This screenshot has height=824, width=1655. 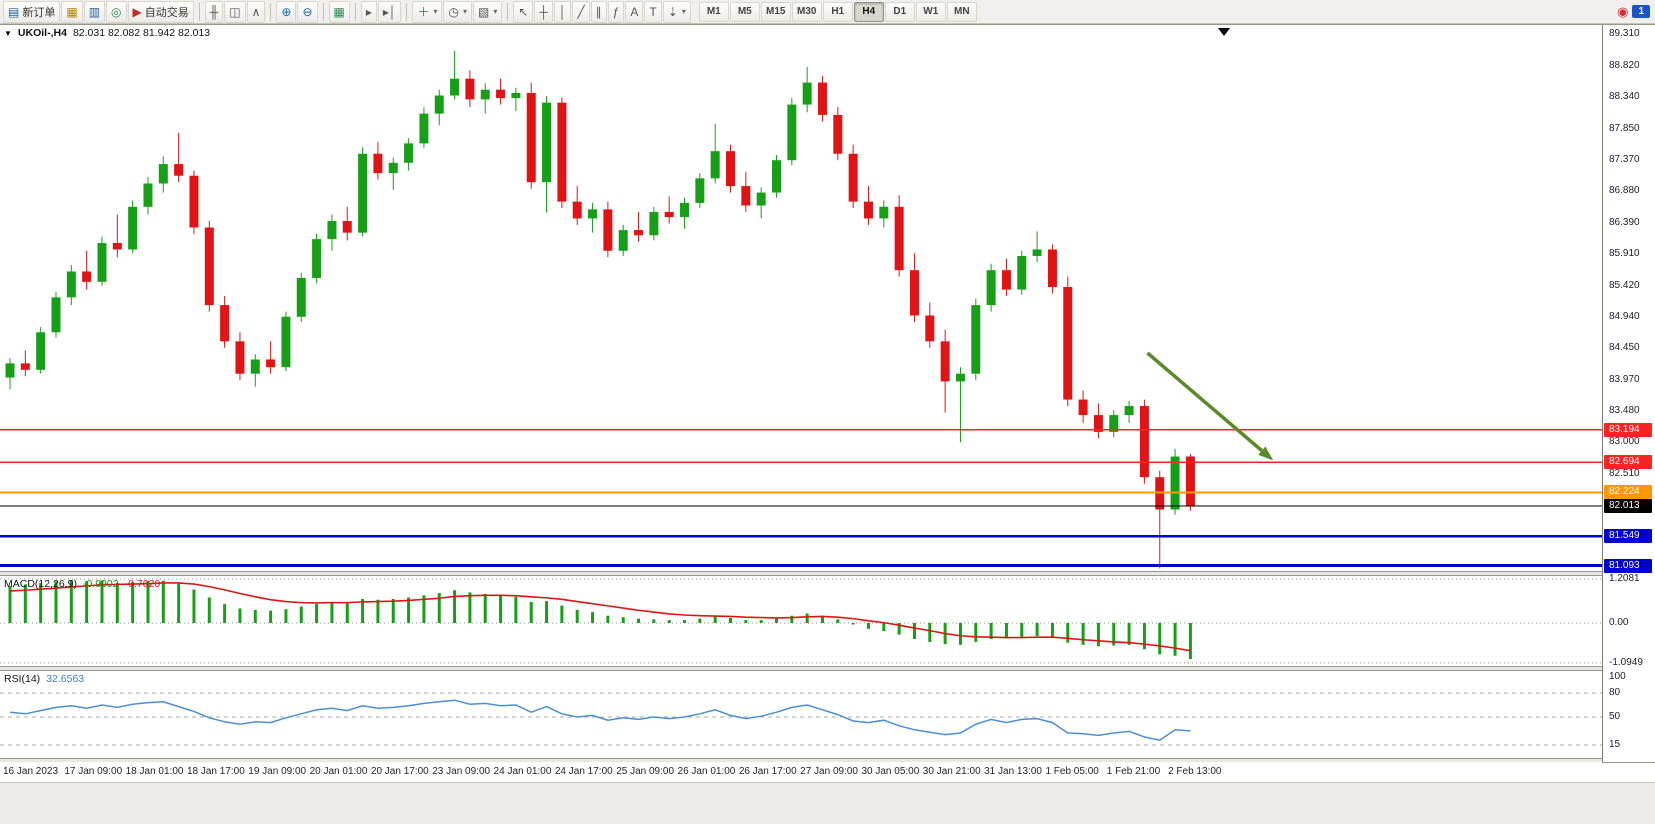 I want to click on equidistant-channel-button: ∥, so click(x=598, y=11).